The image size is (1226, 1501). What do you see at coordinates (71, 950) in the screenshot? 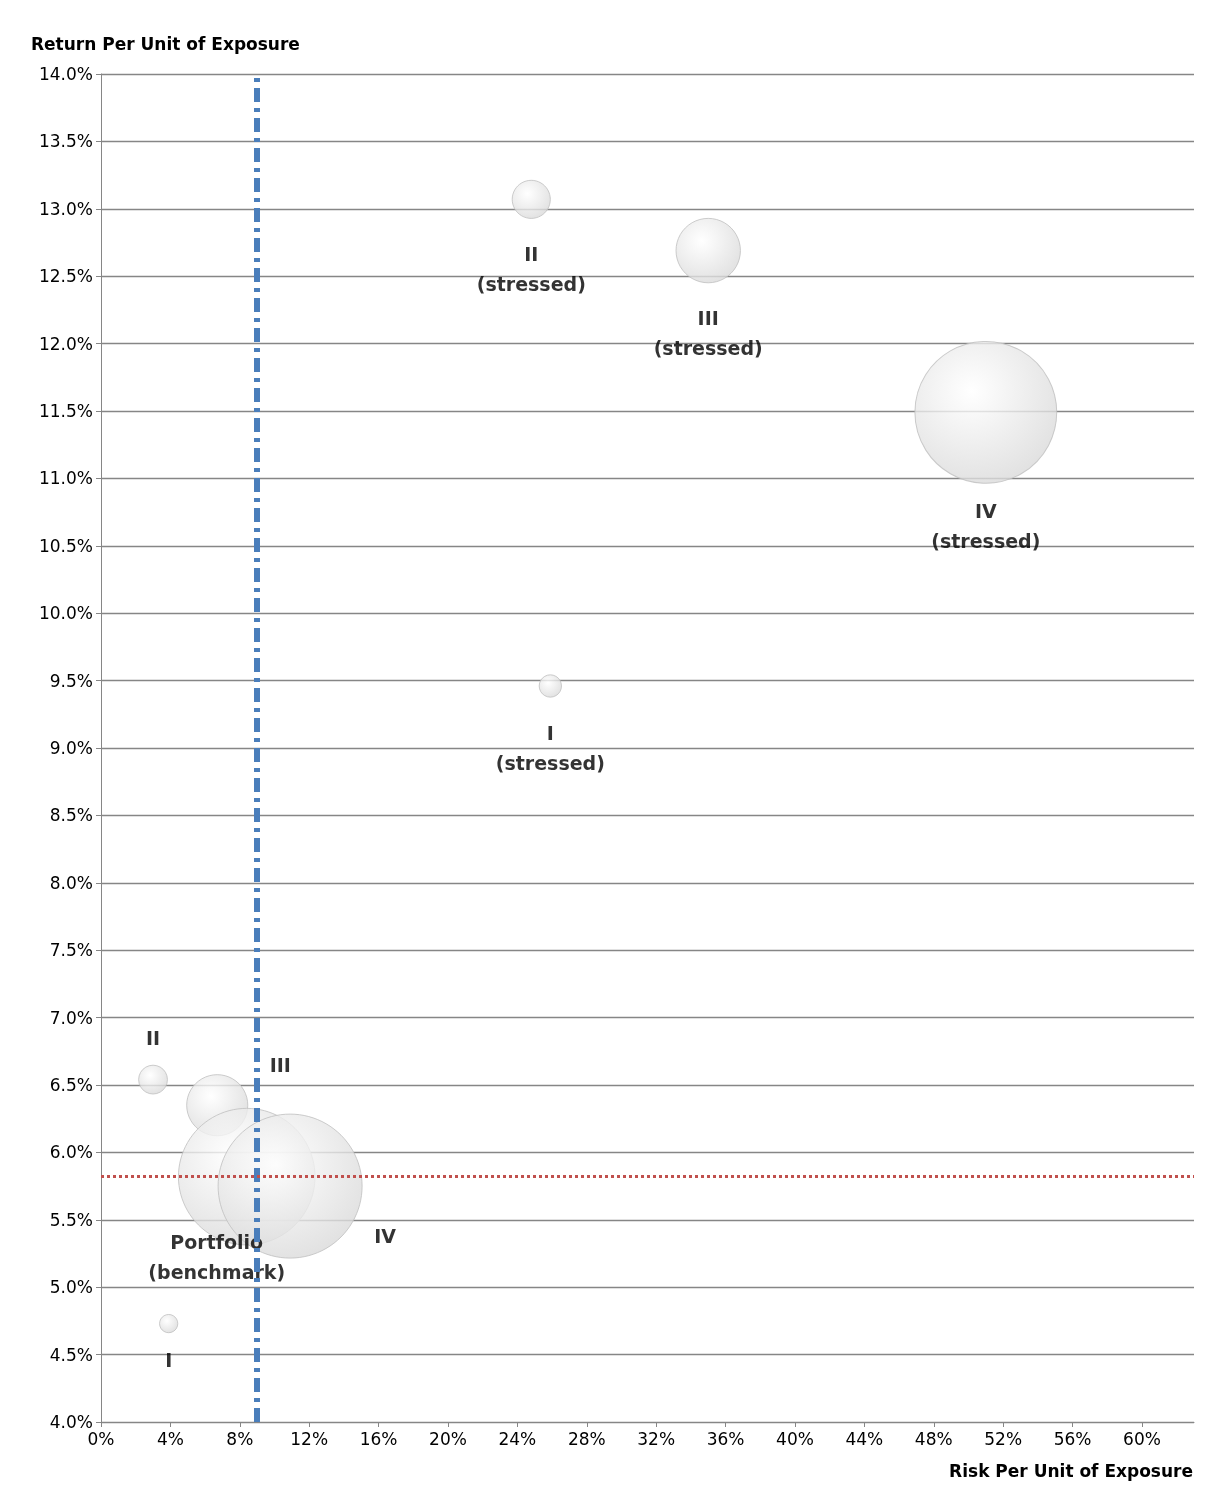
I see `y-tick-label: 7.5%` at bounding box center [71, 950].